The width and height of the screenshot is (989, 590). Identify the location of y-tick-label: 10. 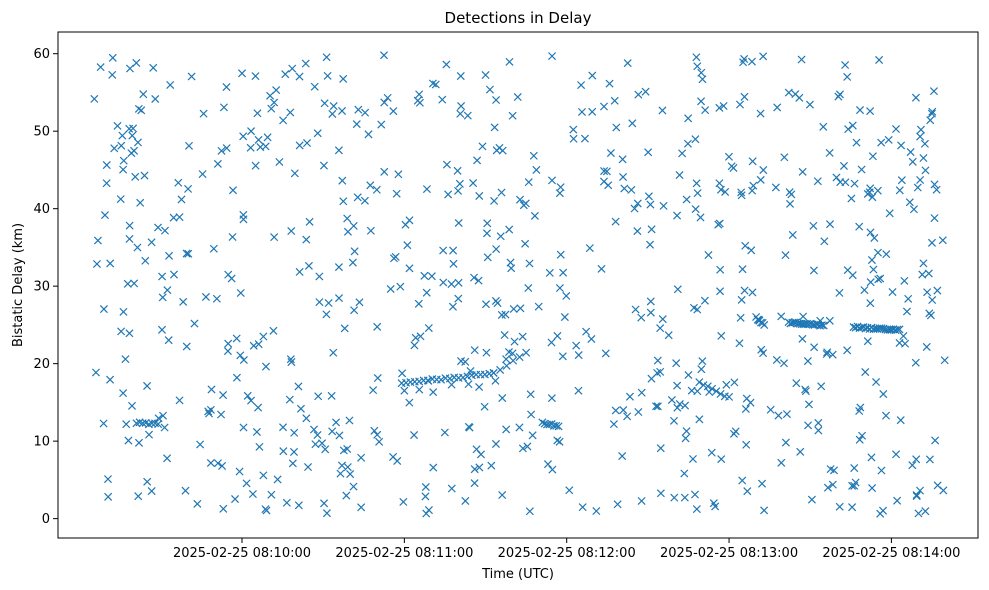
(41, 442).